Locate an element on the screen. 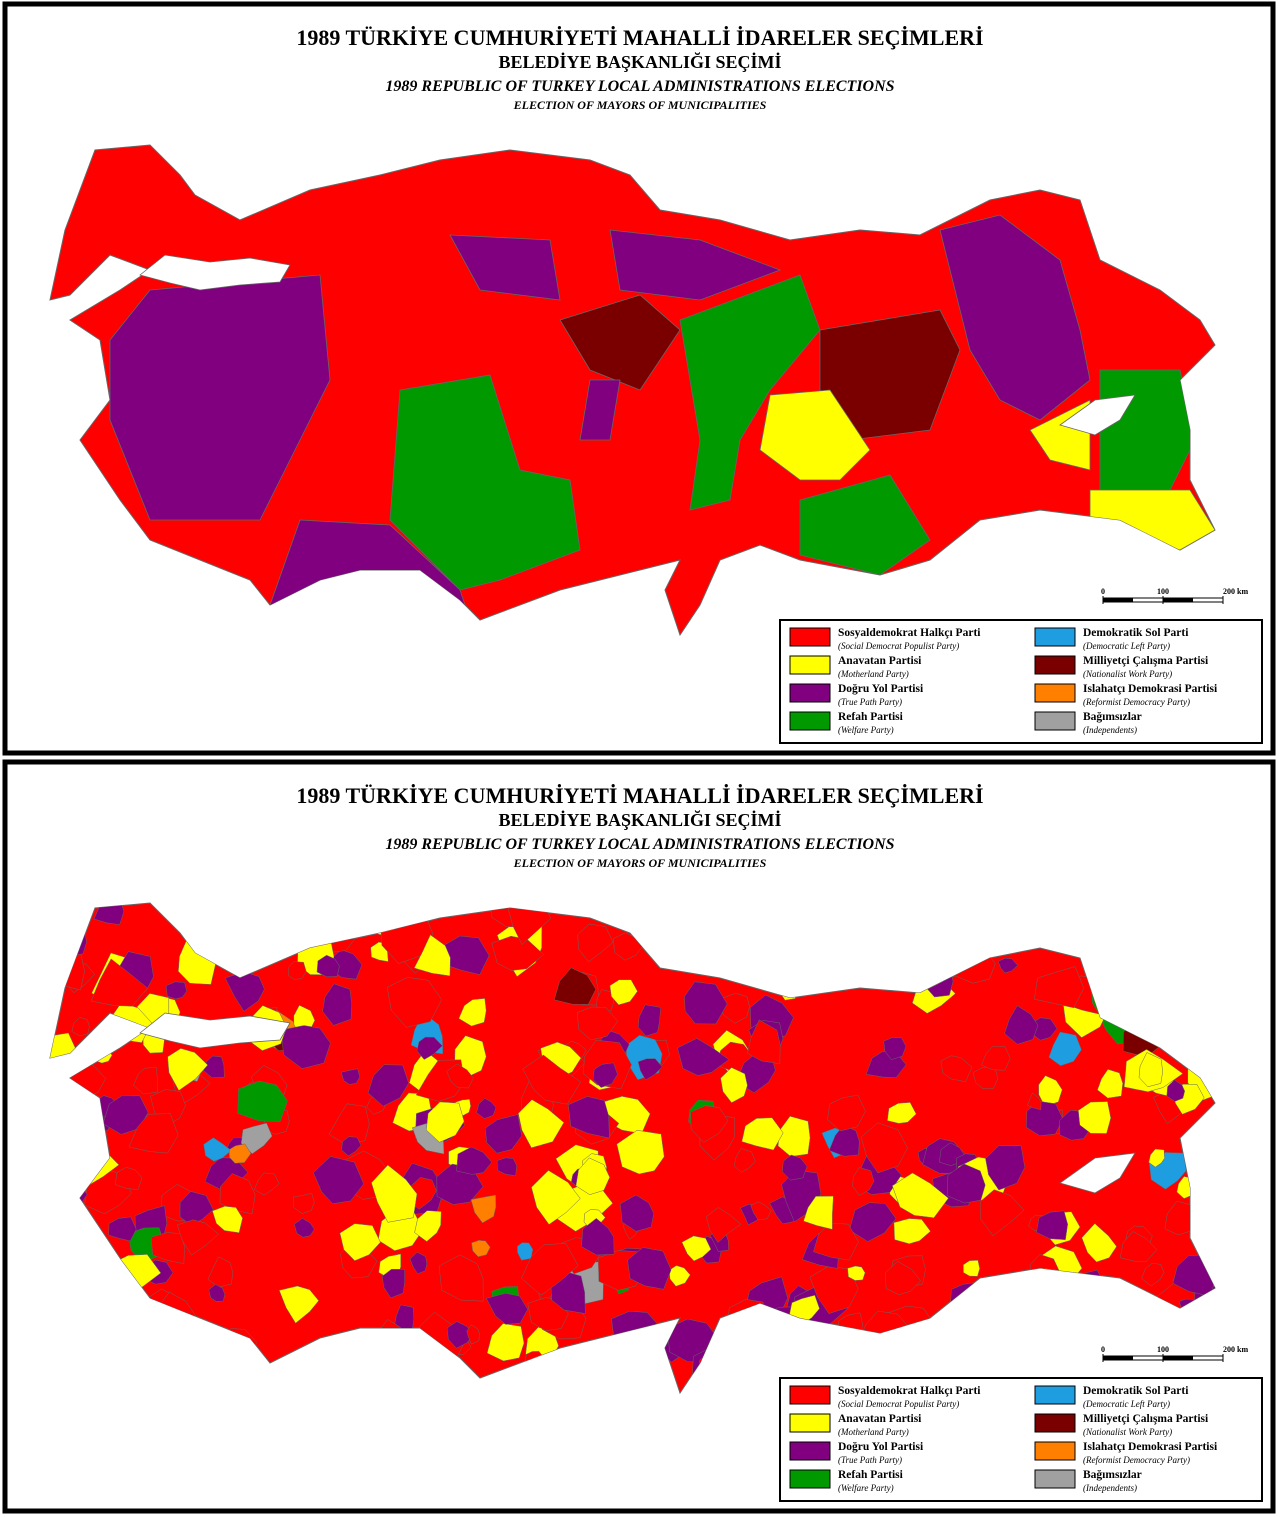  legend-english: (Reformist Democracy Party) is located at coordinates (1136, 1460).